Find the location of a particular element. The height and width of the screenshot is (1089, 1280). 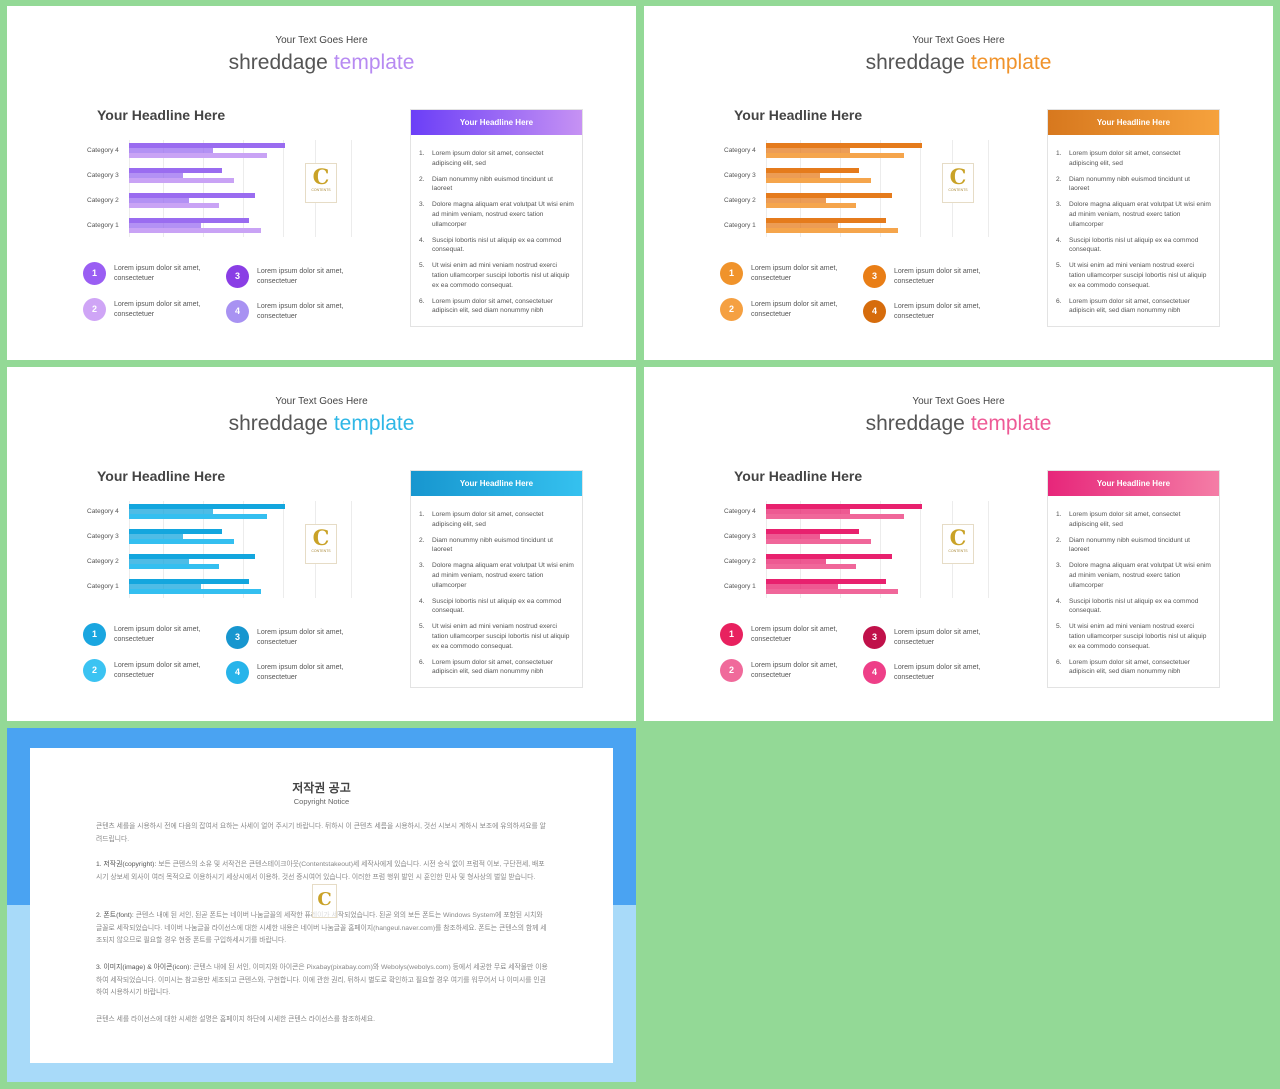

item-number: 6. is located at coordinates (422, 301).